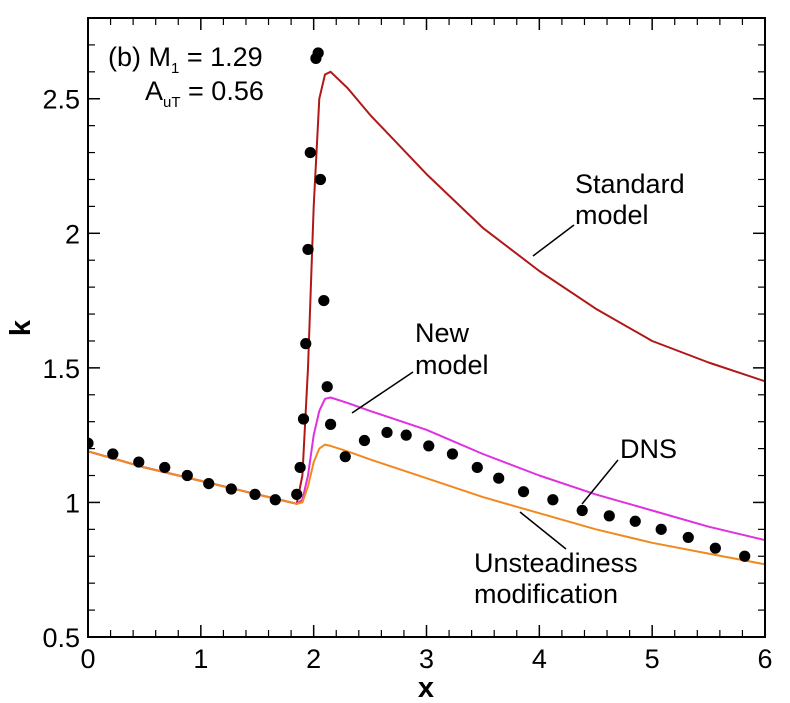  I want to click on unsteadiness-label-line-2: modification, so click(546, 594).